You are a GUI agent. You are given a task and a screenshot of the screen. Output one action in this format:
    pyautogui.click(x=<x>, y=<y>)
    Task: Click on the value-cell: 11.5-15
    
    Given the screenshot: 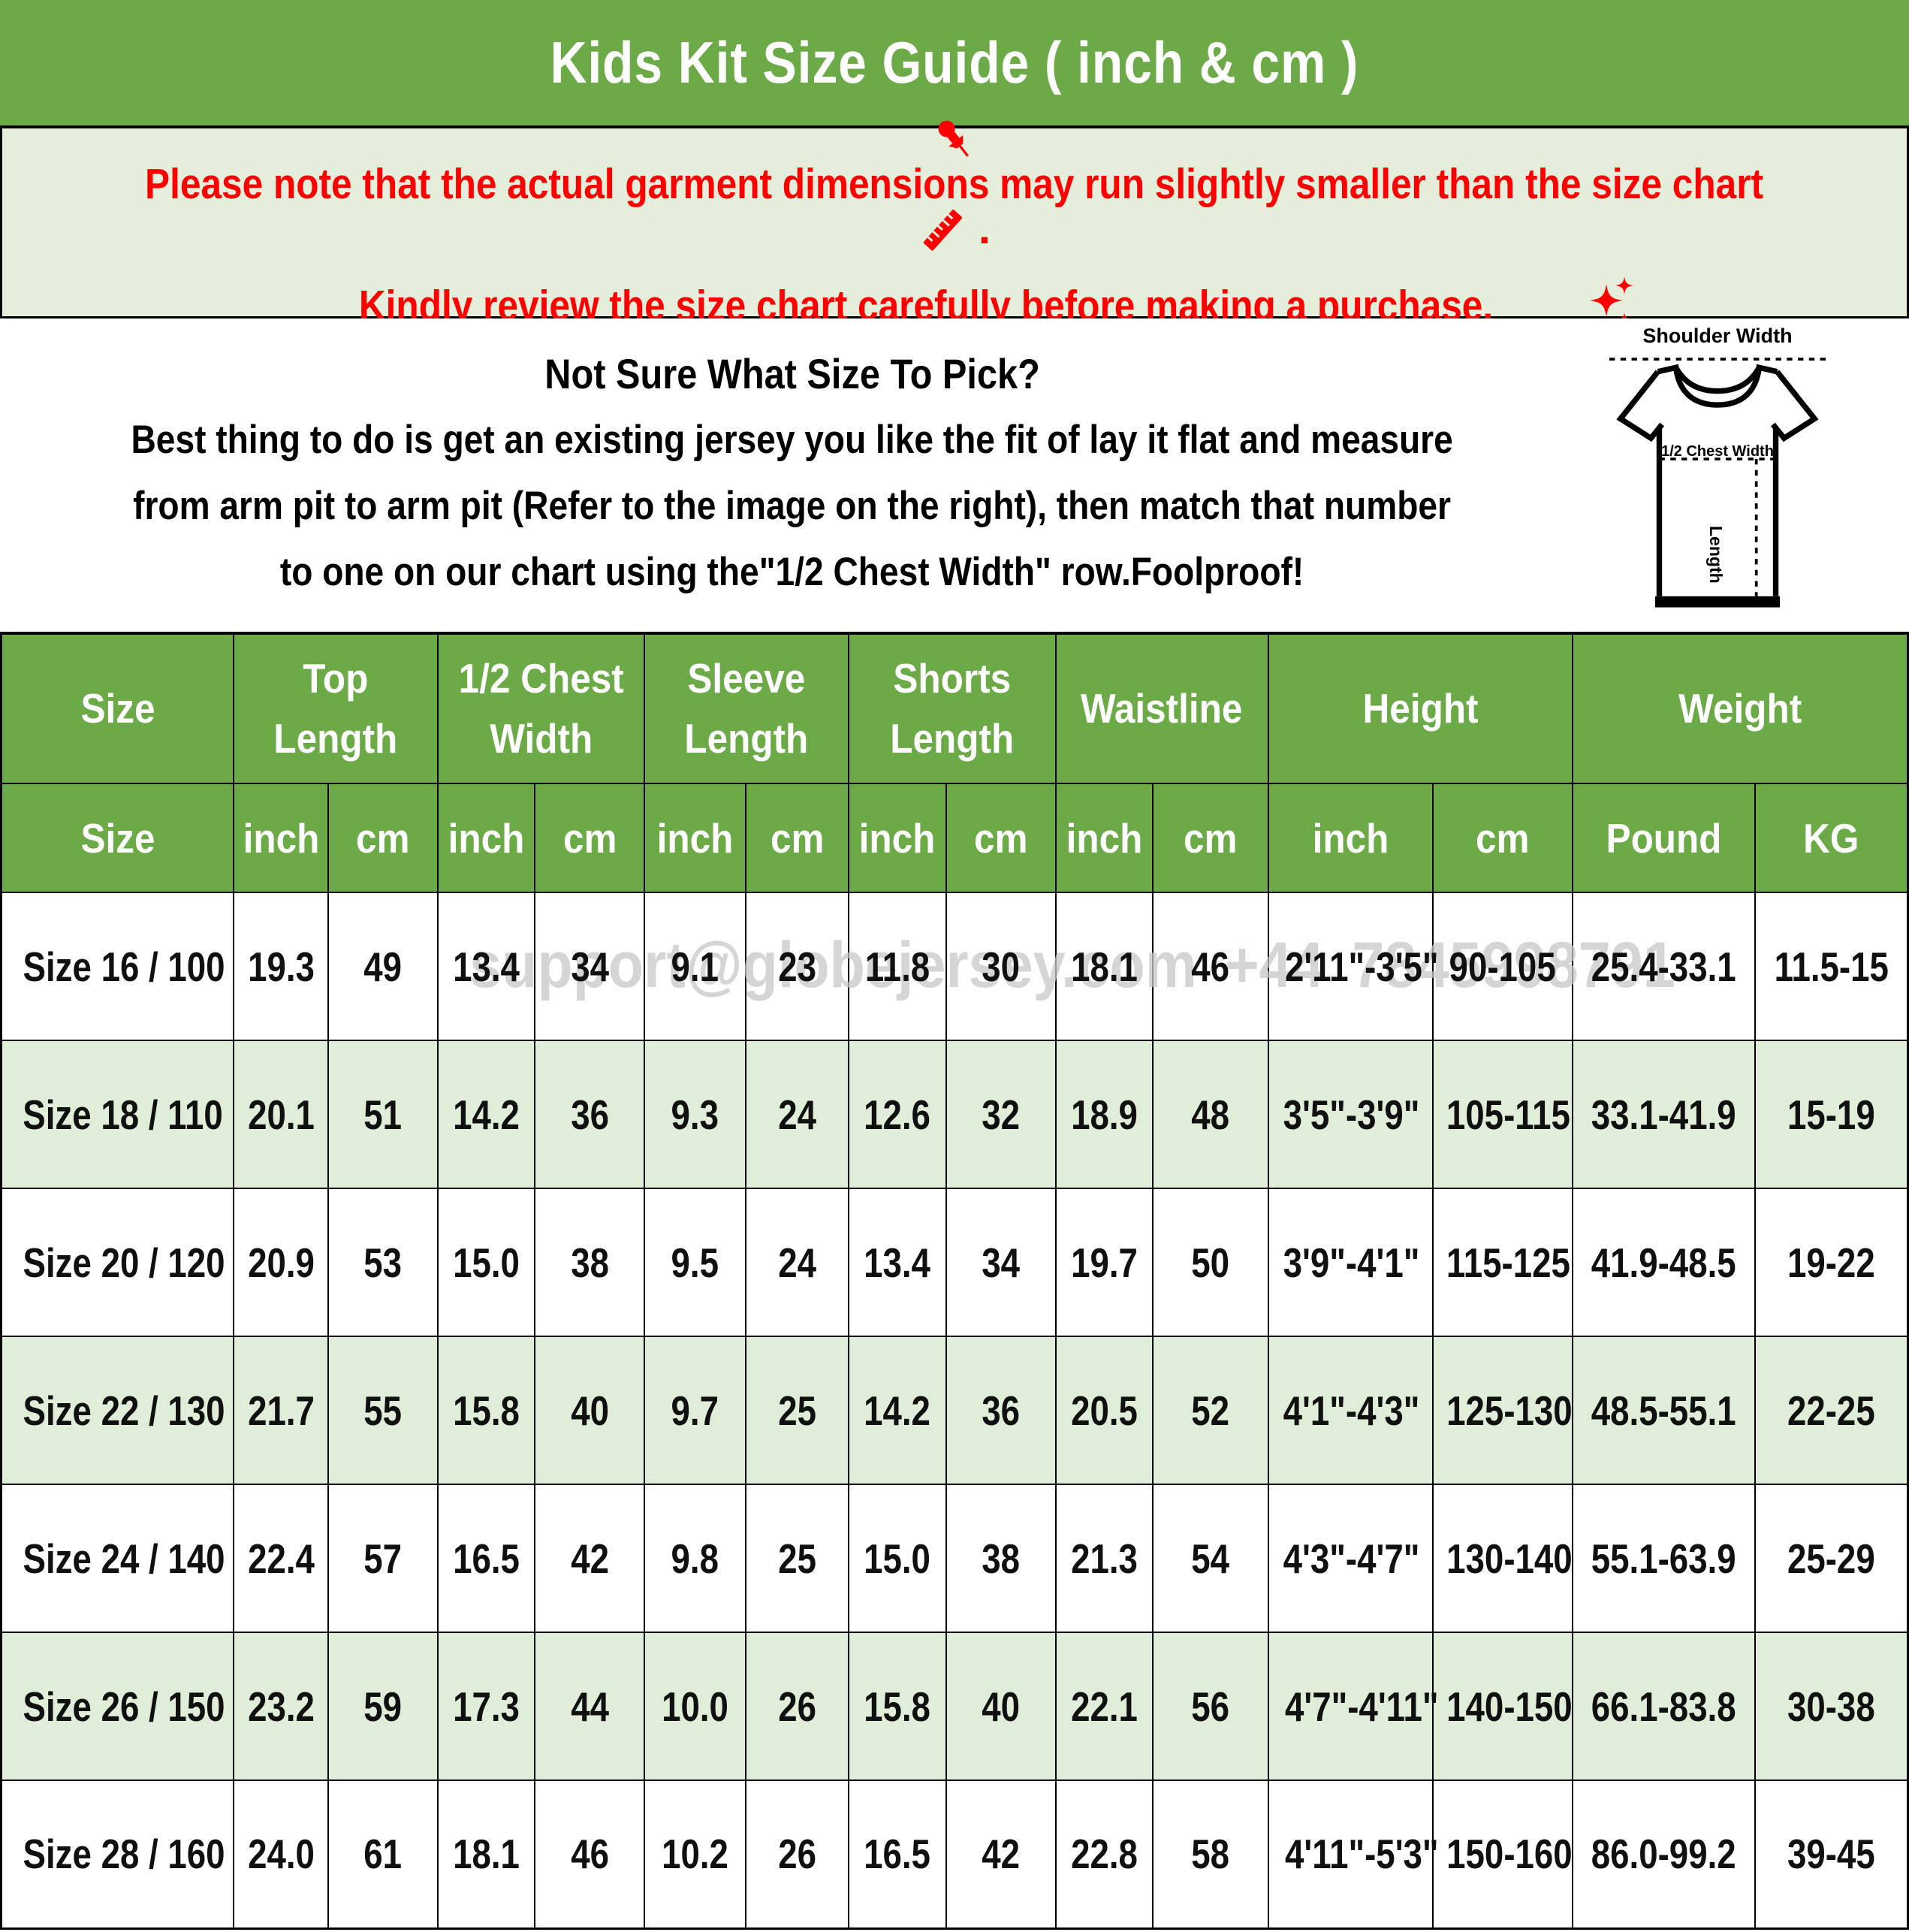 What is the action you would take?
    pyautogui.click(x=1831, y=966)
    